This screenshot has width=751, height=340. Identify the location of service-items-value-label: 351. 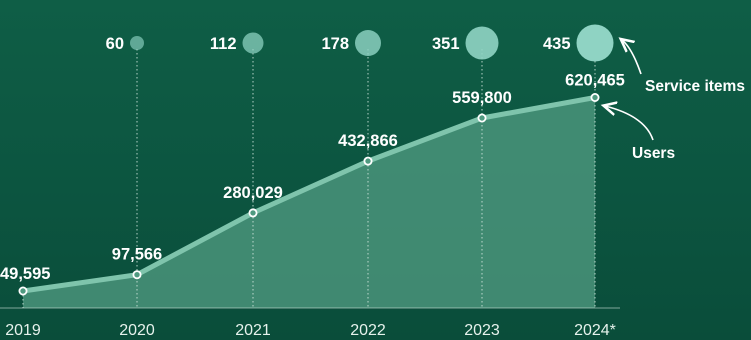
(446, 44).